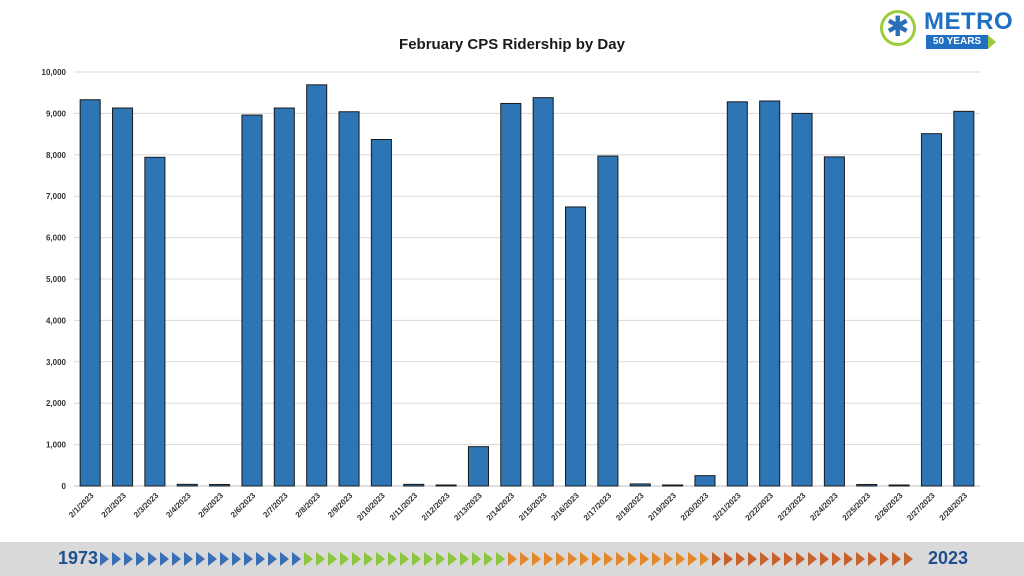 This screenshot has width=1024, height=576. I want to click on x-tick-label: 2/15/2023, so click(533, 507).